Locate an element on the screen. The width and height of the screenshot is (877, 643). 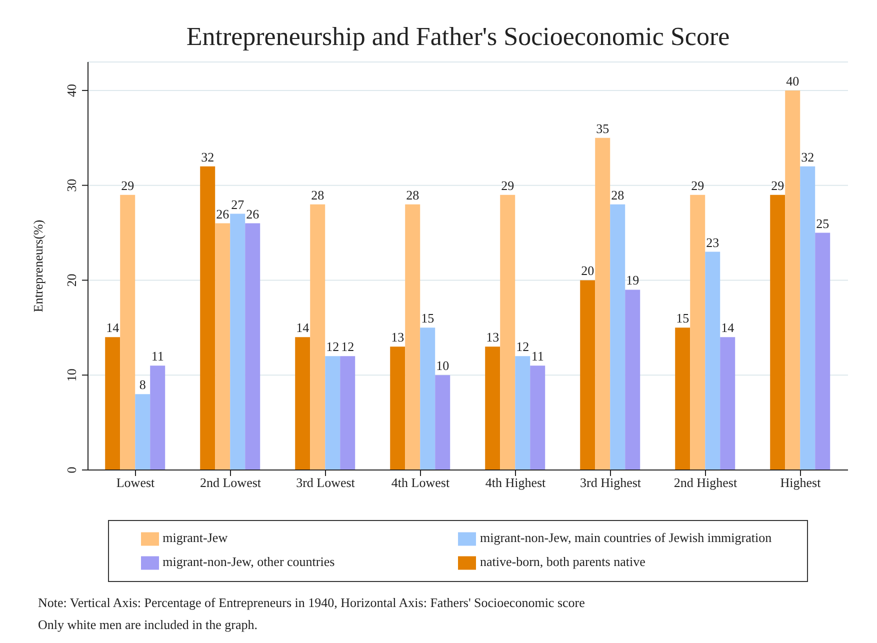
data-label: 27 is located at coordinates (238, 204).